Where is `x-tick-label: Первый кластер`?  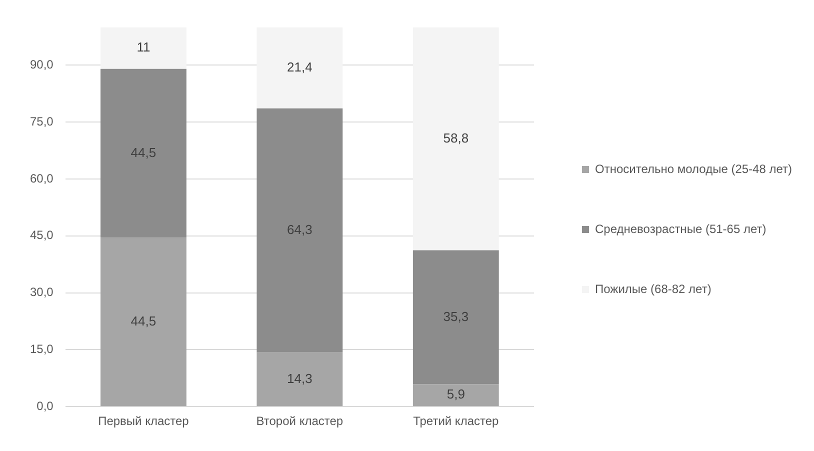 x-tick-label: Первый кластер is located at coordinates (144, 421).